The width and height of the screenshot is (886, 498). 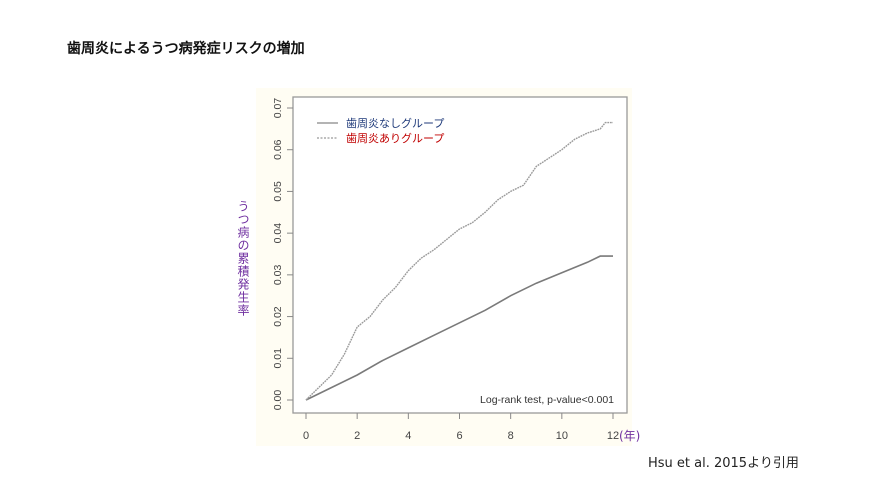 What do you see at coordinates (395, 123) in the screenshot?
I see `legend-no-periodontitis: 歯周炎なしグループ` at bounding box center [395, 123].